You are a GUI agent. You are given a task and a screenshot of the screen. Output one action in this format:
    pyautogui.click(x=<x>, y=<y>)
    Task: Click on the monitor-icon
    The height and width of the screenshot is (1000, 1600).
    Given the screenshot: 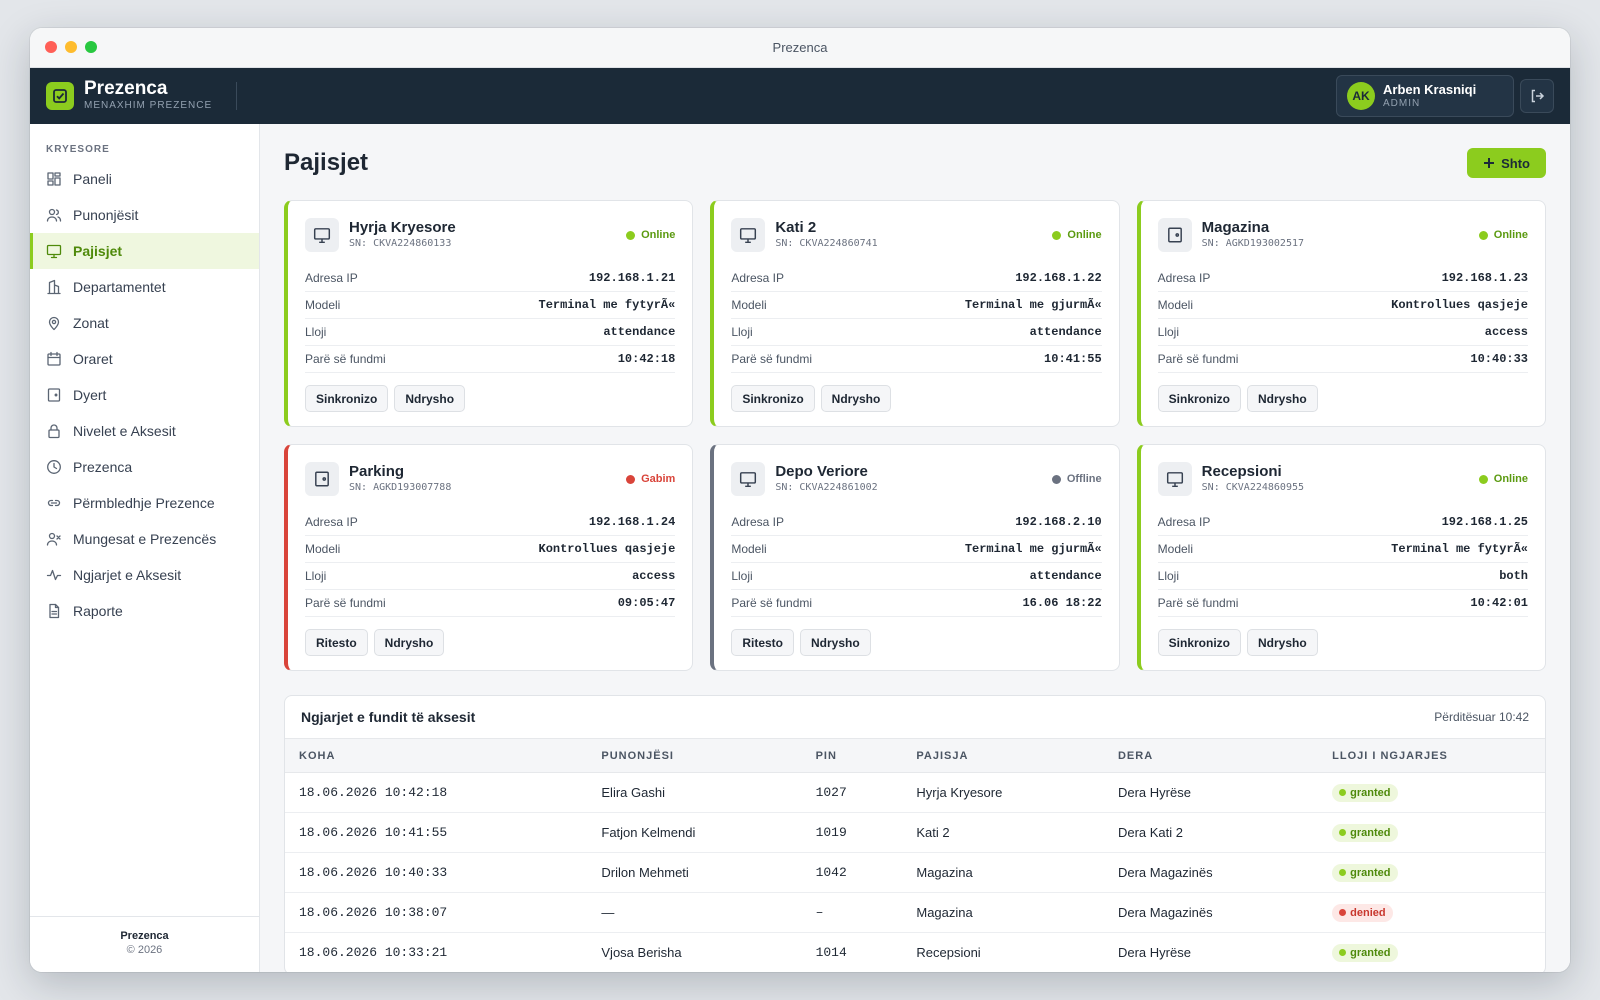 What is the action you would take?
    pyautogui.click(x=1174, y=479)
    